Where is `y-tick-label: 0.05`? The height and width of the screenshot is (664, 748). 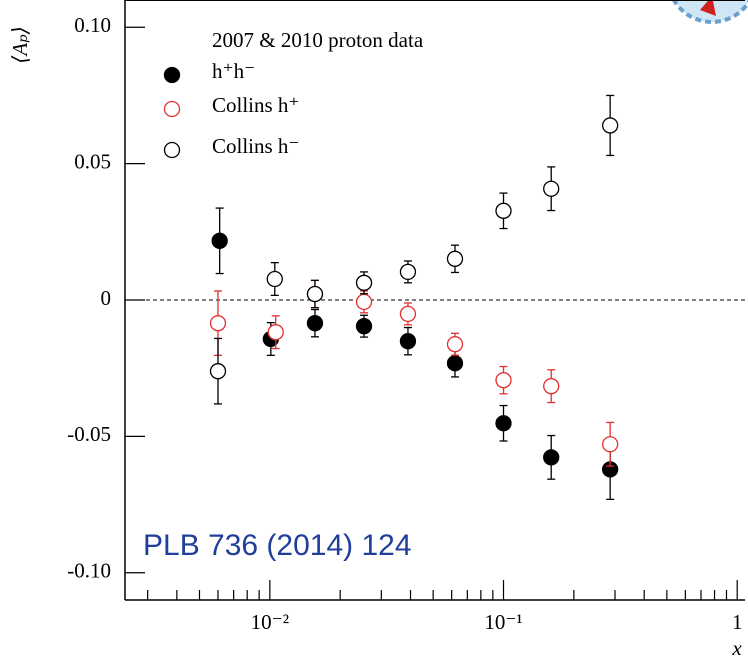
y-tick-label: 0.05 is located at coordinates (92, 161).